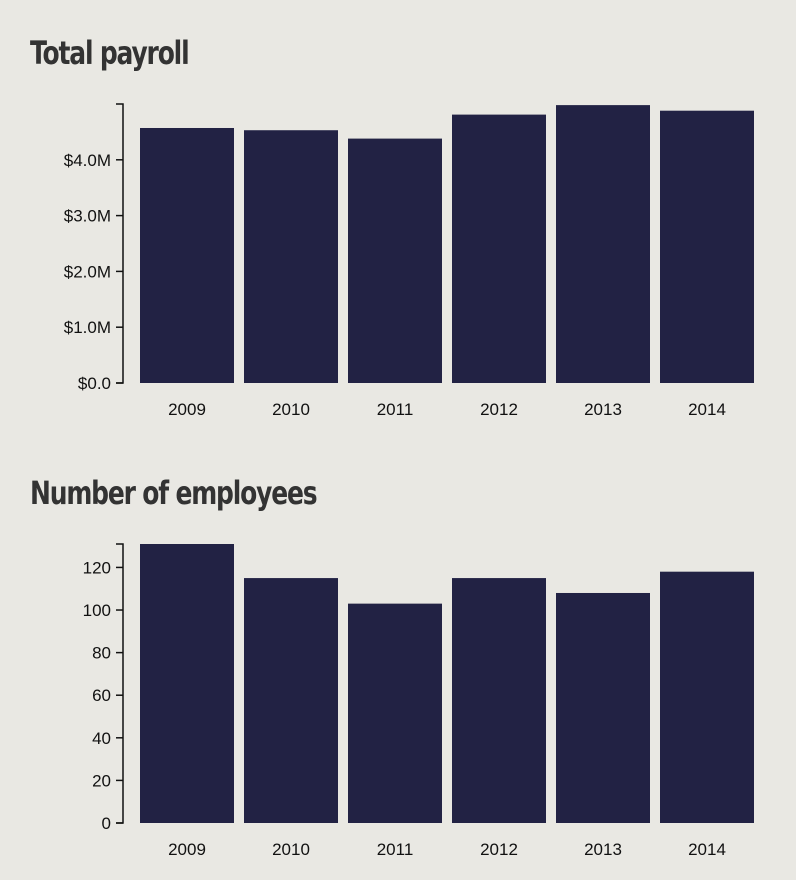  What do you see at coordinates (395, 260) in the screenshot?
I see `payroll-bar-2011` at bounding box center [395, 260].